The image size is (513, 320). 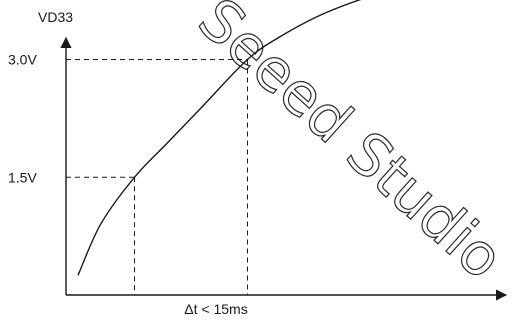 What do you see at coordinates (215, 309) in the screenshot?
I see `interval-annotation-label: Δt < 15ms` at bounding box center [215, 309].